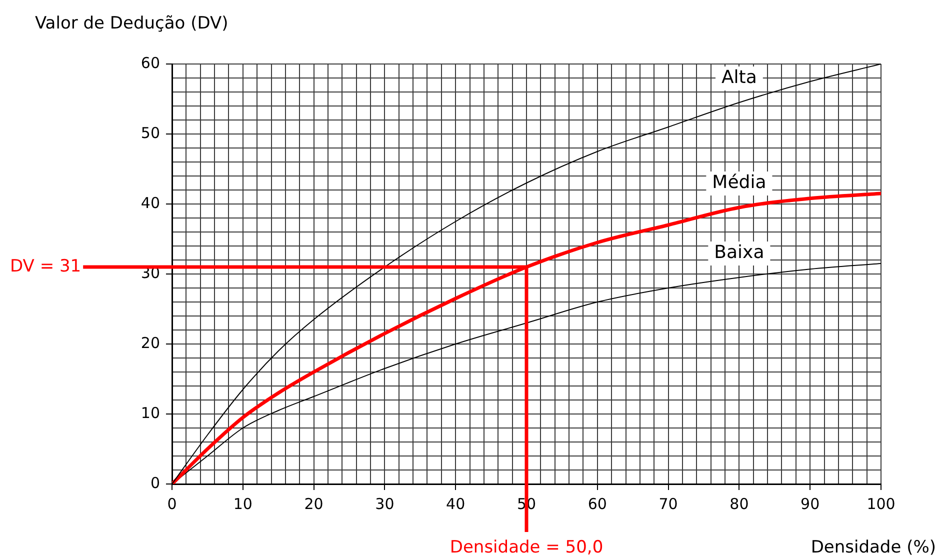 Image resolution: width=944 pixels, height=559 pixels. What do you see at coordinates (150, 413) in the screenshot?
I see `y-tick-label: 10` at bounding box center [150, 413].